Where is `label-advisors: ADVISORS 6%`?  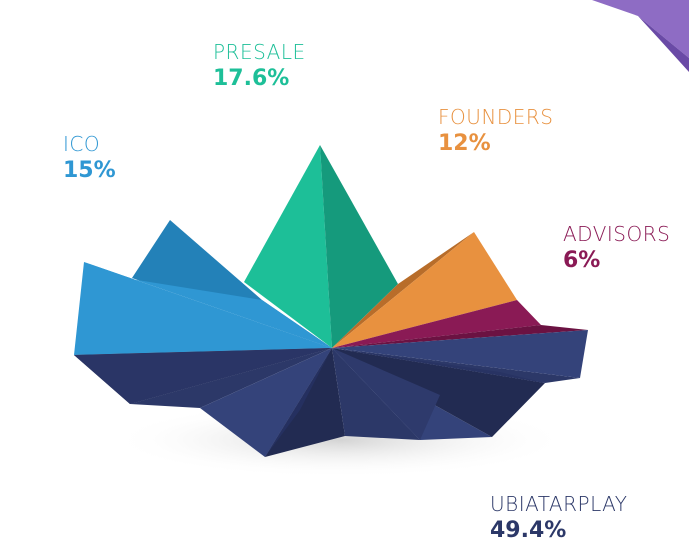 label-advisors: ADVISORS 6% is located at coordinates (616, 248).